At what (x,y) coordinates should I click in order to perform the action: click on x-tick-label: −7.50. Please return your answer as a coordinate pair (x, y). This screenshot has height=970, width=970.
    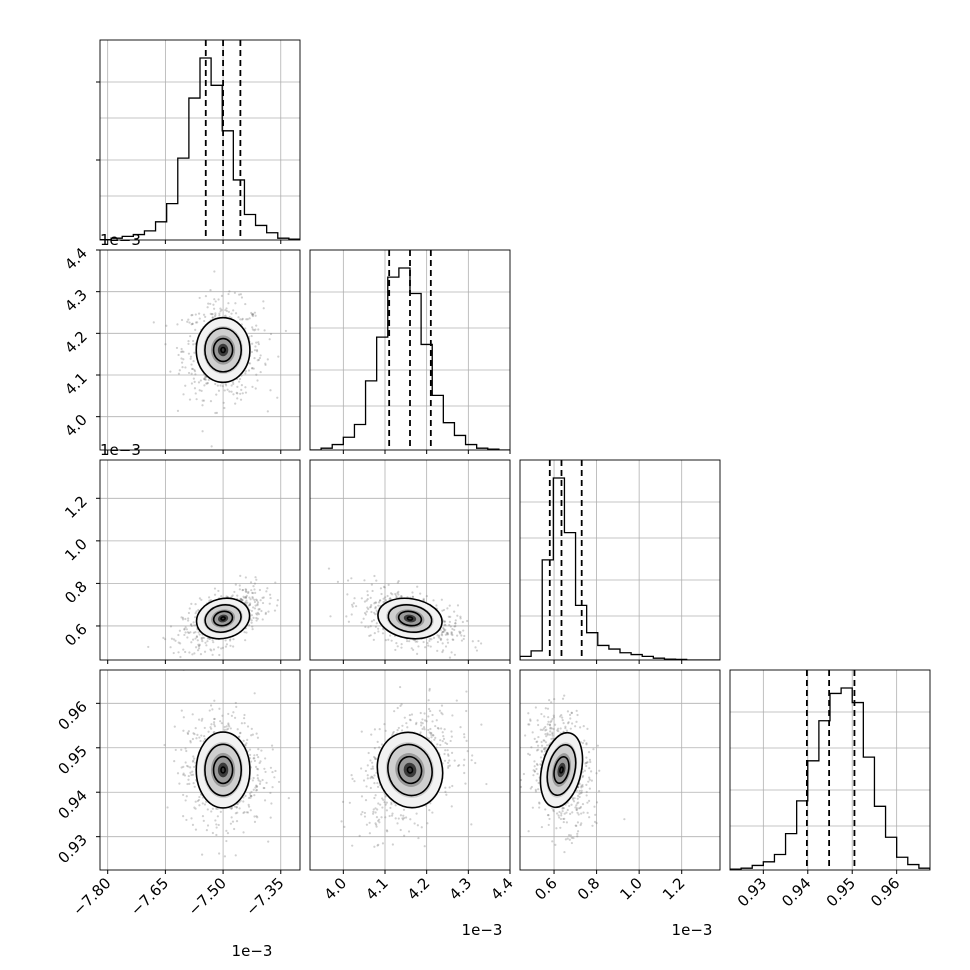
    Looking at the image, I should click on (207, 896).